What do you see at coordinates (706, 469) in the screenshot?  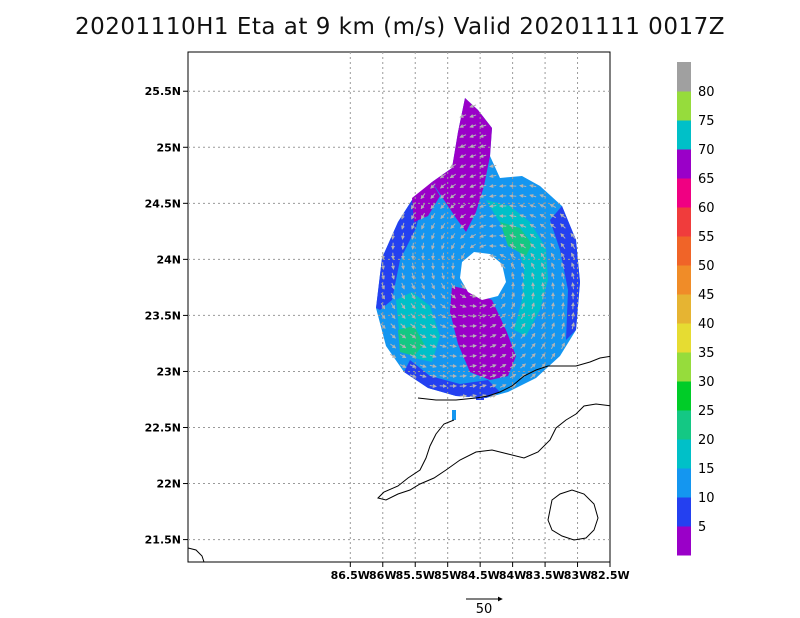 I see `colorbar-label: 15` at bounding box center [706, 469].